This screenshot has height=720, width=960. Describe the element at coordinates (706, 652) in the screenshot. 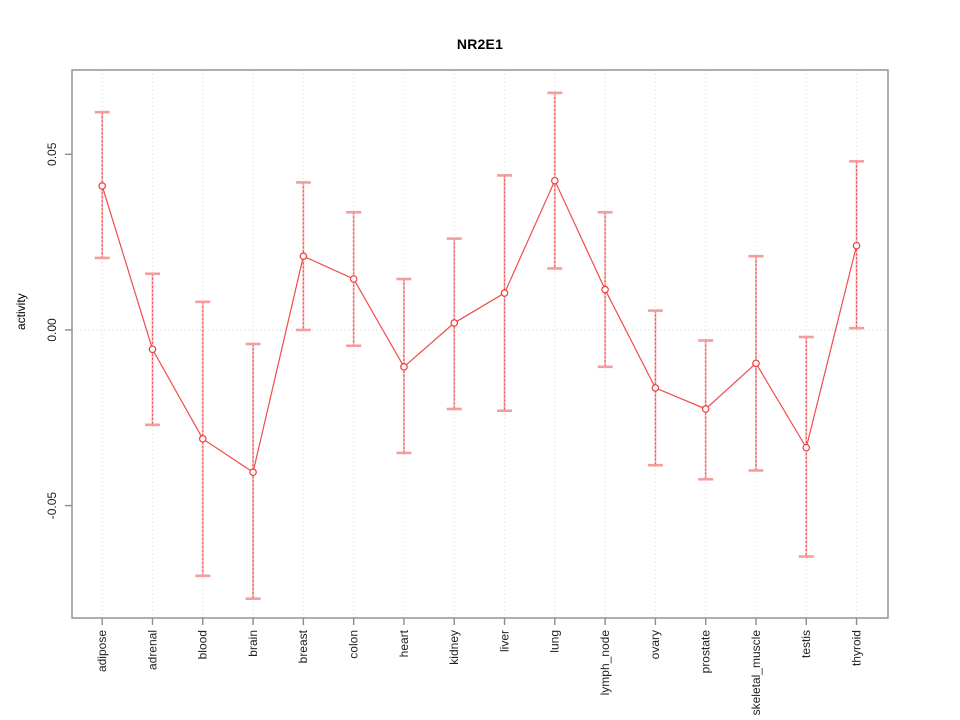

I see `x-tick-label: prostate` at that location.